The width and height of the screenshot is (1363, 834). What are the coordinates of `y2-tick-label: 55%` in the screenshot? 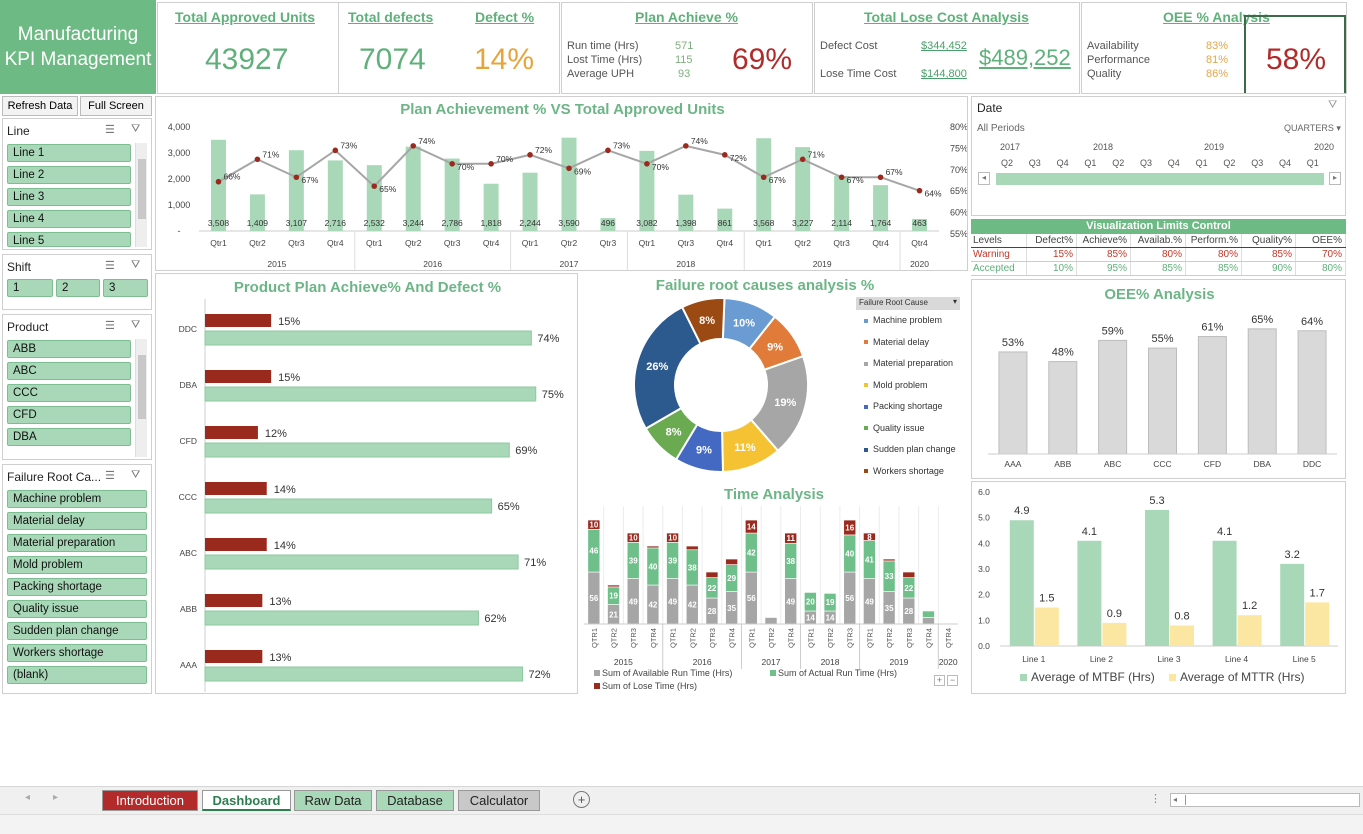 It's located at (959, 234).